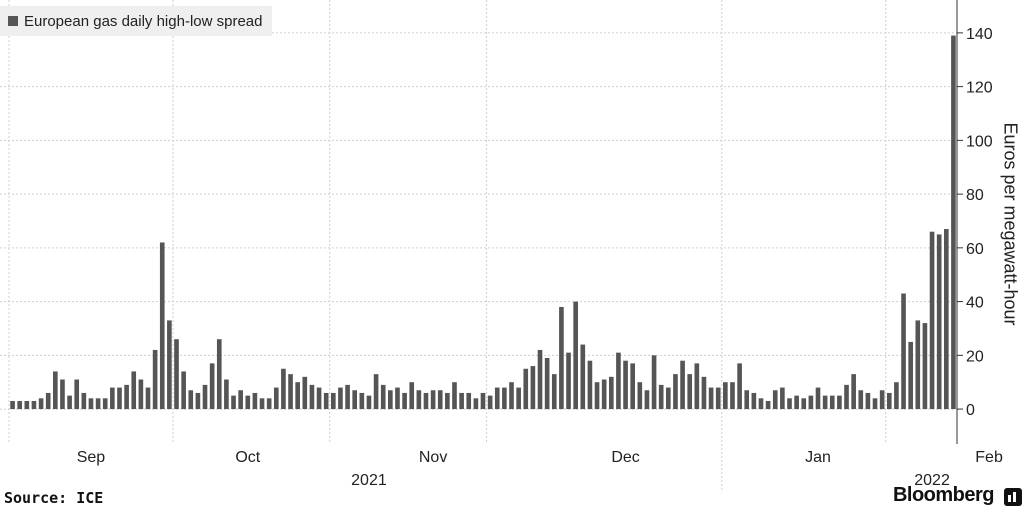 This screenshot has height=512, width=1024. I want to click on legend: European gas daily high-low spread, so click(136, 21).